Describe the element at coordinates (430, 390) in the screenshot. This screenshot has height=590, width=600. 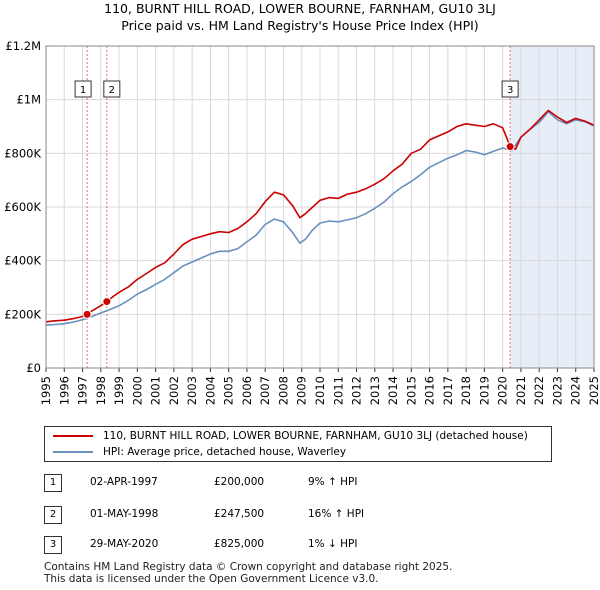
I see `x-tick-label: 2016` at that location.